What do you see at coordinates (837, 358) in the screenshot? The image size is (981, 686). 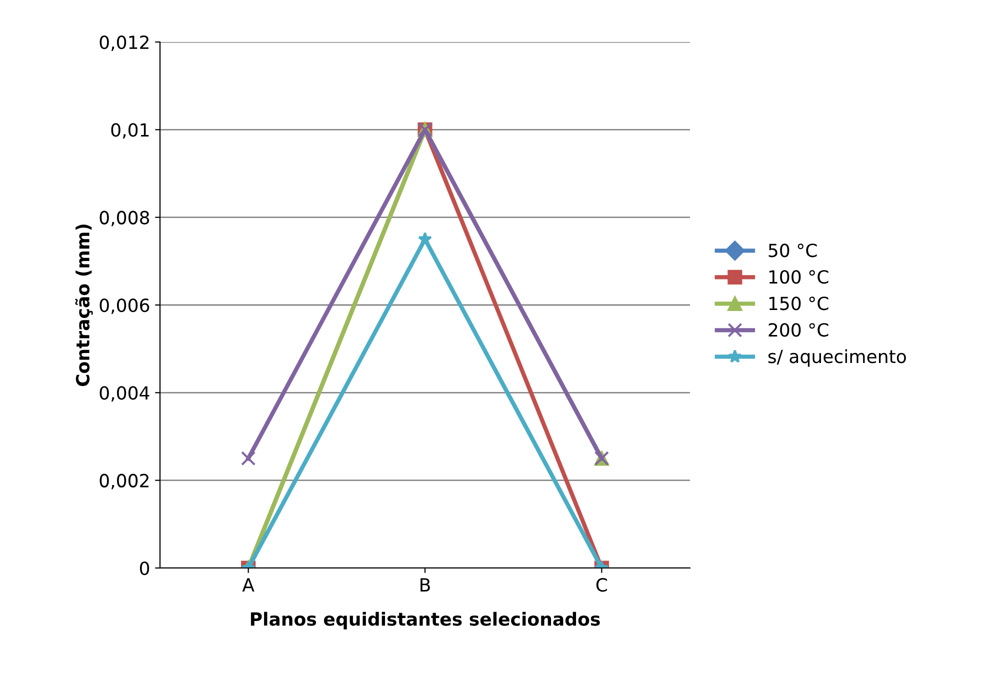 I see `legend-label: s/ aquecimento` at bounding box center [837, 358].